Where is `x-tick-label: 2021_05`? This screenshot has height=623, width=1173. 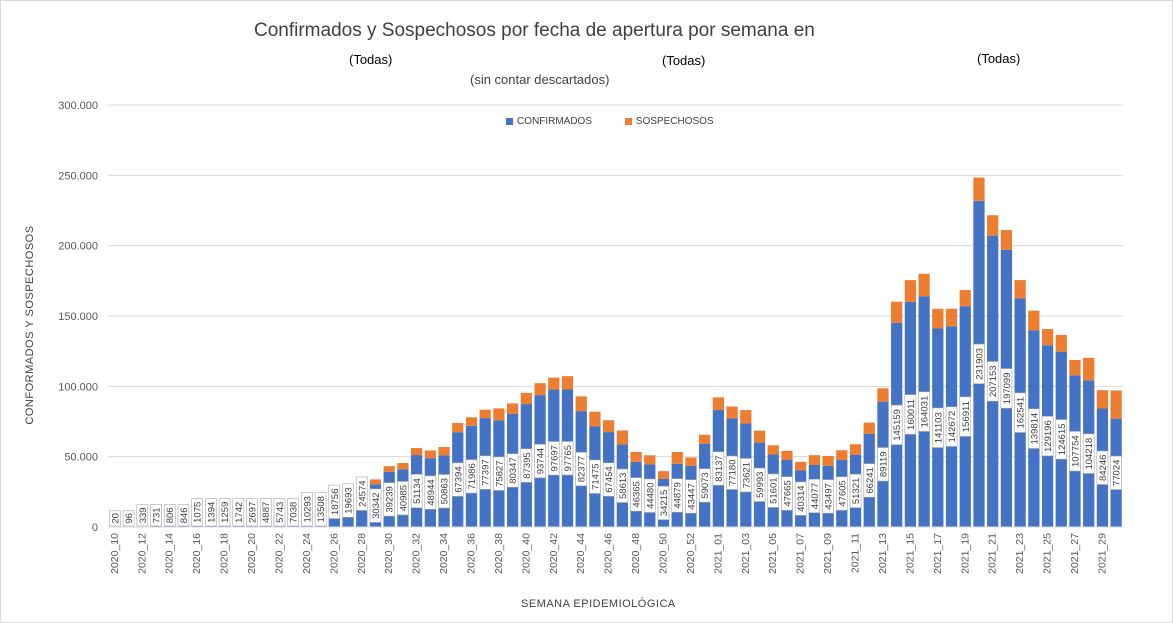
x-tick-label: 2021_05 is located at coordinates (773, 553).